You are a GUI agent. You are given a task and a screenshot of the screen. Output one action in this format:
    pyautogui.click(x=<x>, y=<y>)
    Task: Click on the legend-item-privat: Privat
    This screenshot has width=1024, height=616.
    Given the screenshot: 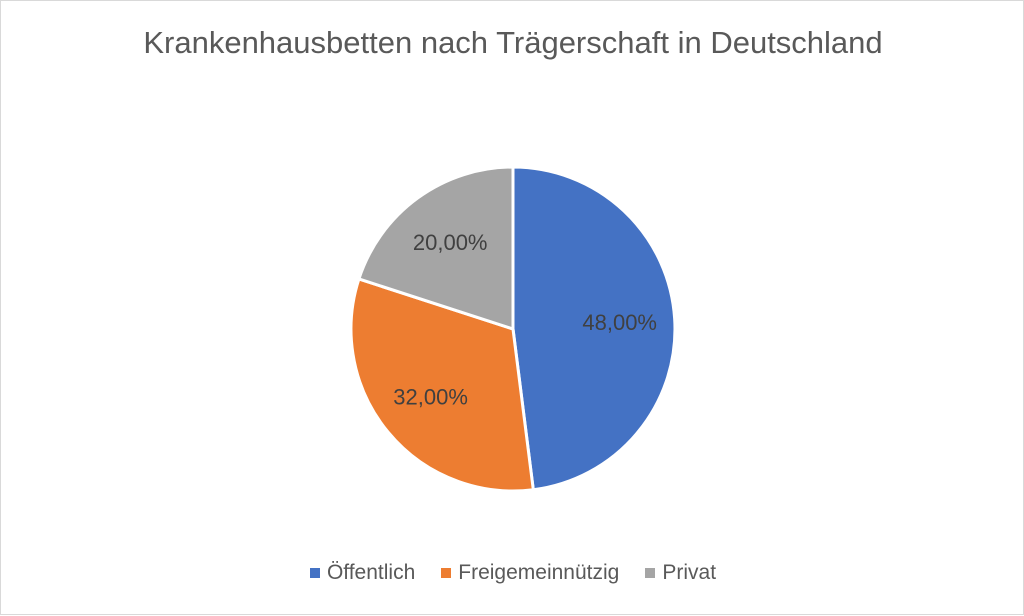 What is the action you would take?
    pyautogui.click(x=680, y=573)
    